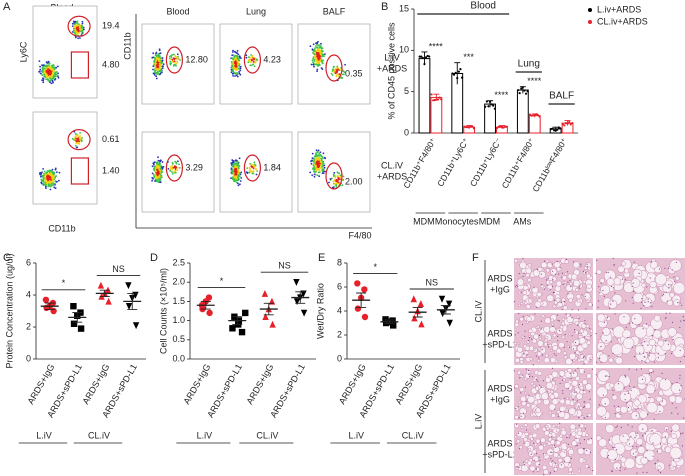 The height and width of the screenshot is (476, 685). What do you see at coordinates (356, 435) in the screenshot?
I see `group-label: L.iV` at bounding box center [356, 435].